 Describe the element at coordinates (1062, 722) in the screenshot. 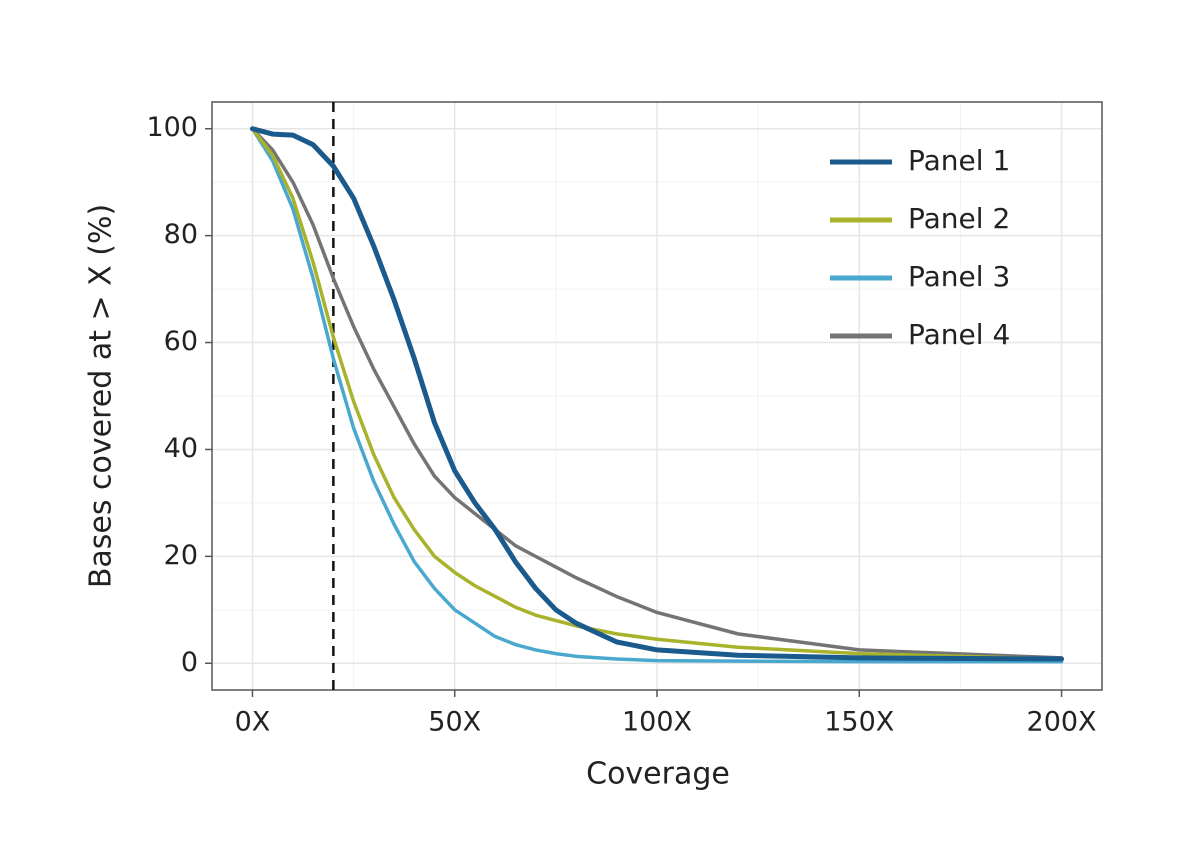

I see `x-tick-label: 200X` at that location.